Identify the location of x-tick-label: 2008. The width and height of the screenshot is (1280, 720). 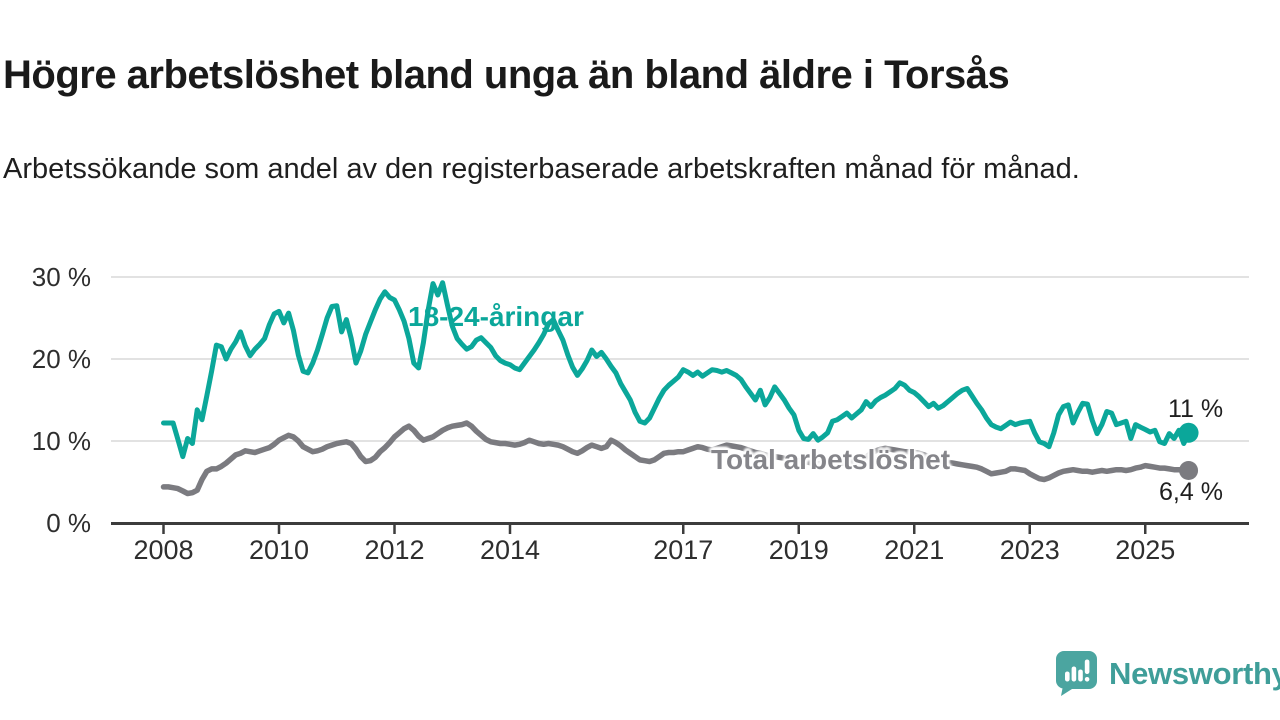
(163, 550).